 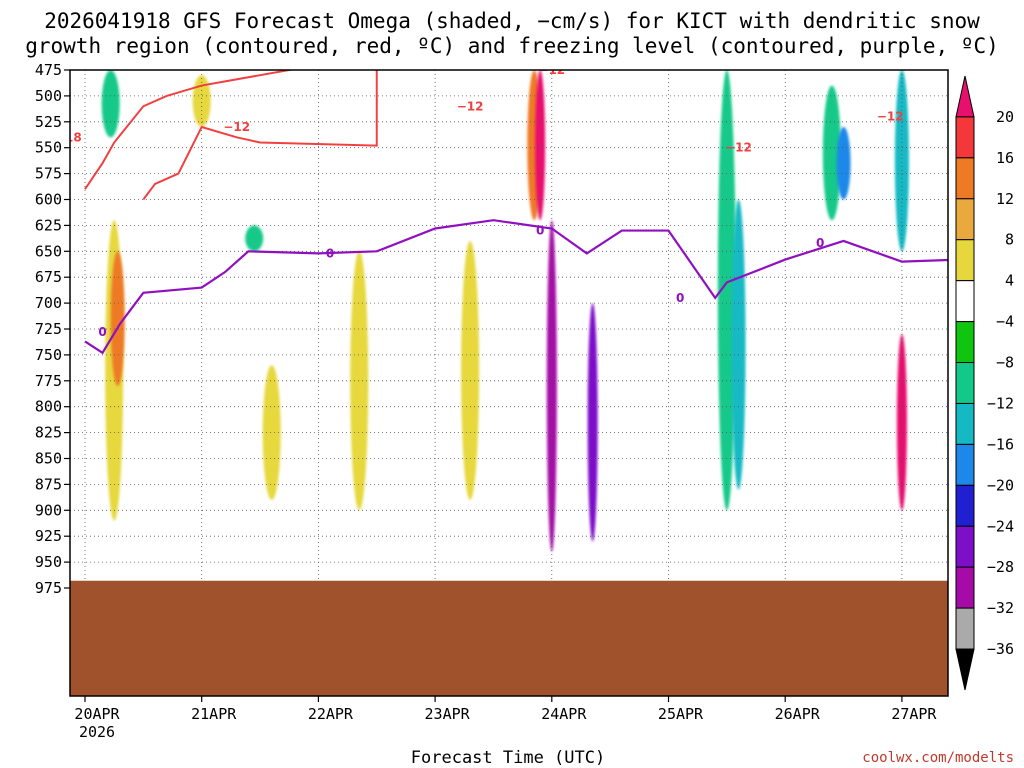 I want to click on colorbar-label-6: −8, so click(x=1005, y=363).